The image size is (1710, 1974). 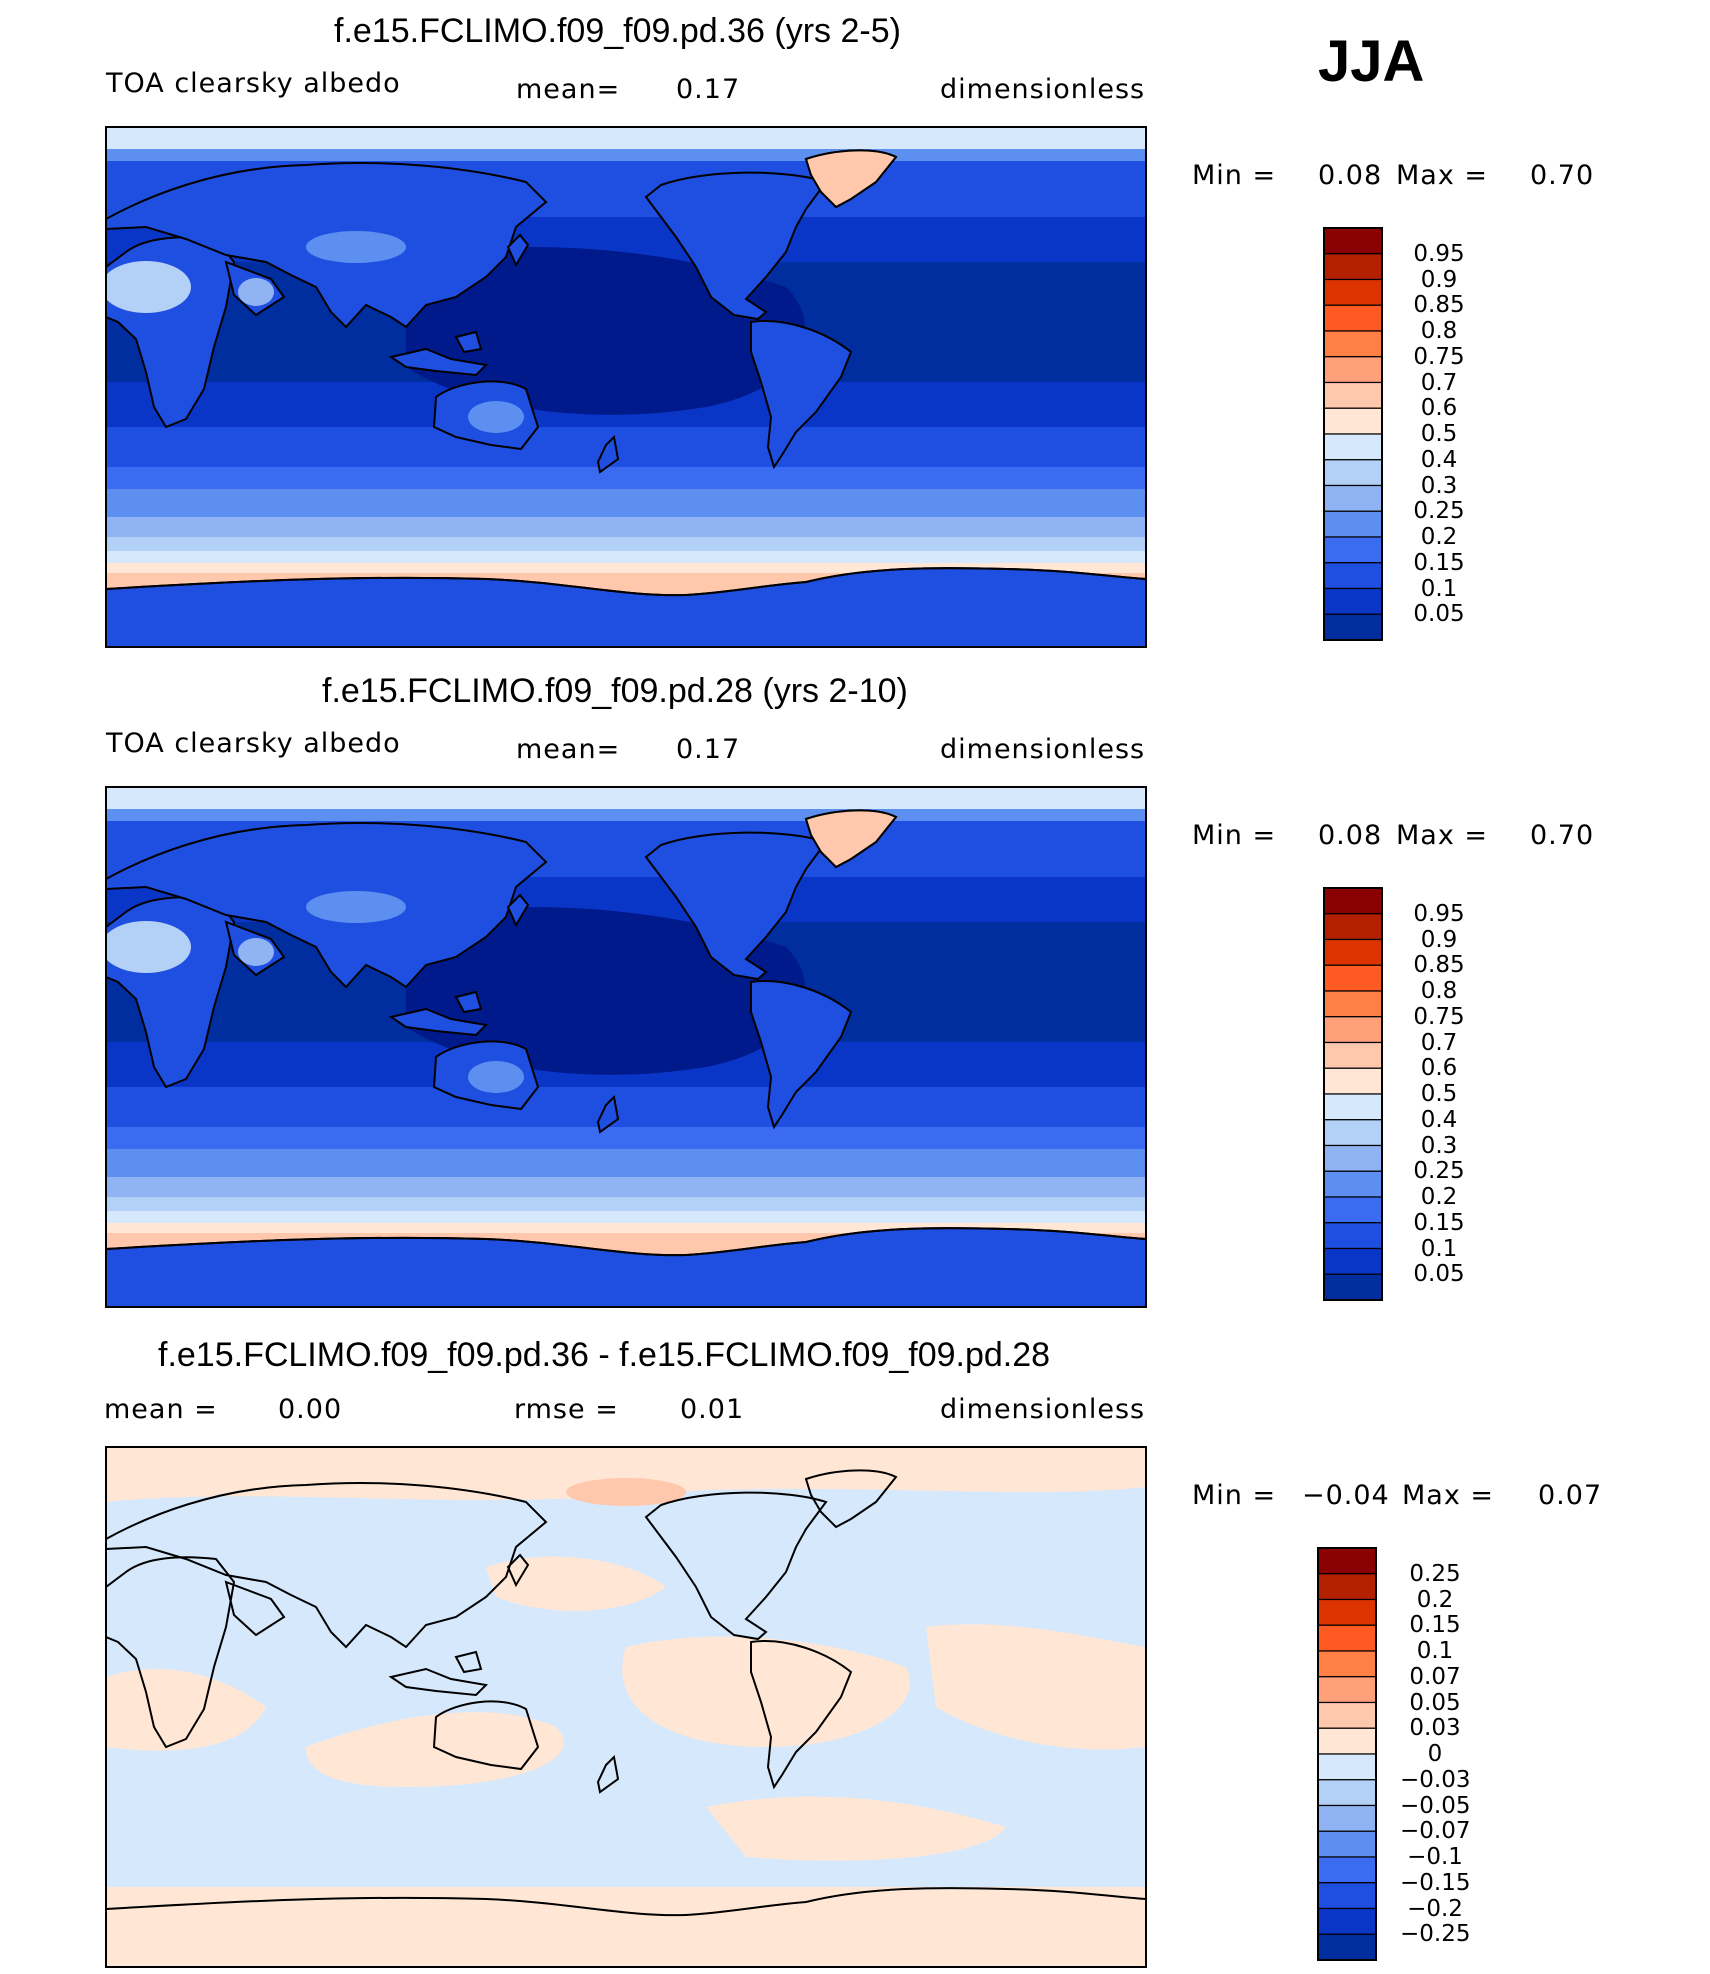 I want to click on colorbar-3-tick-label: −0.03, so click(x=1435, y=1779).